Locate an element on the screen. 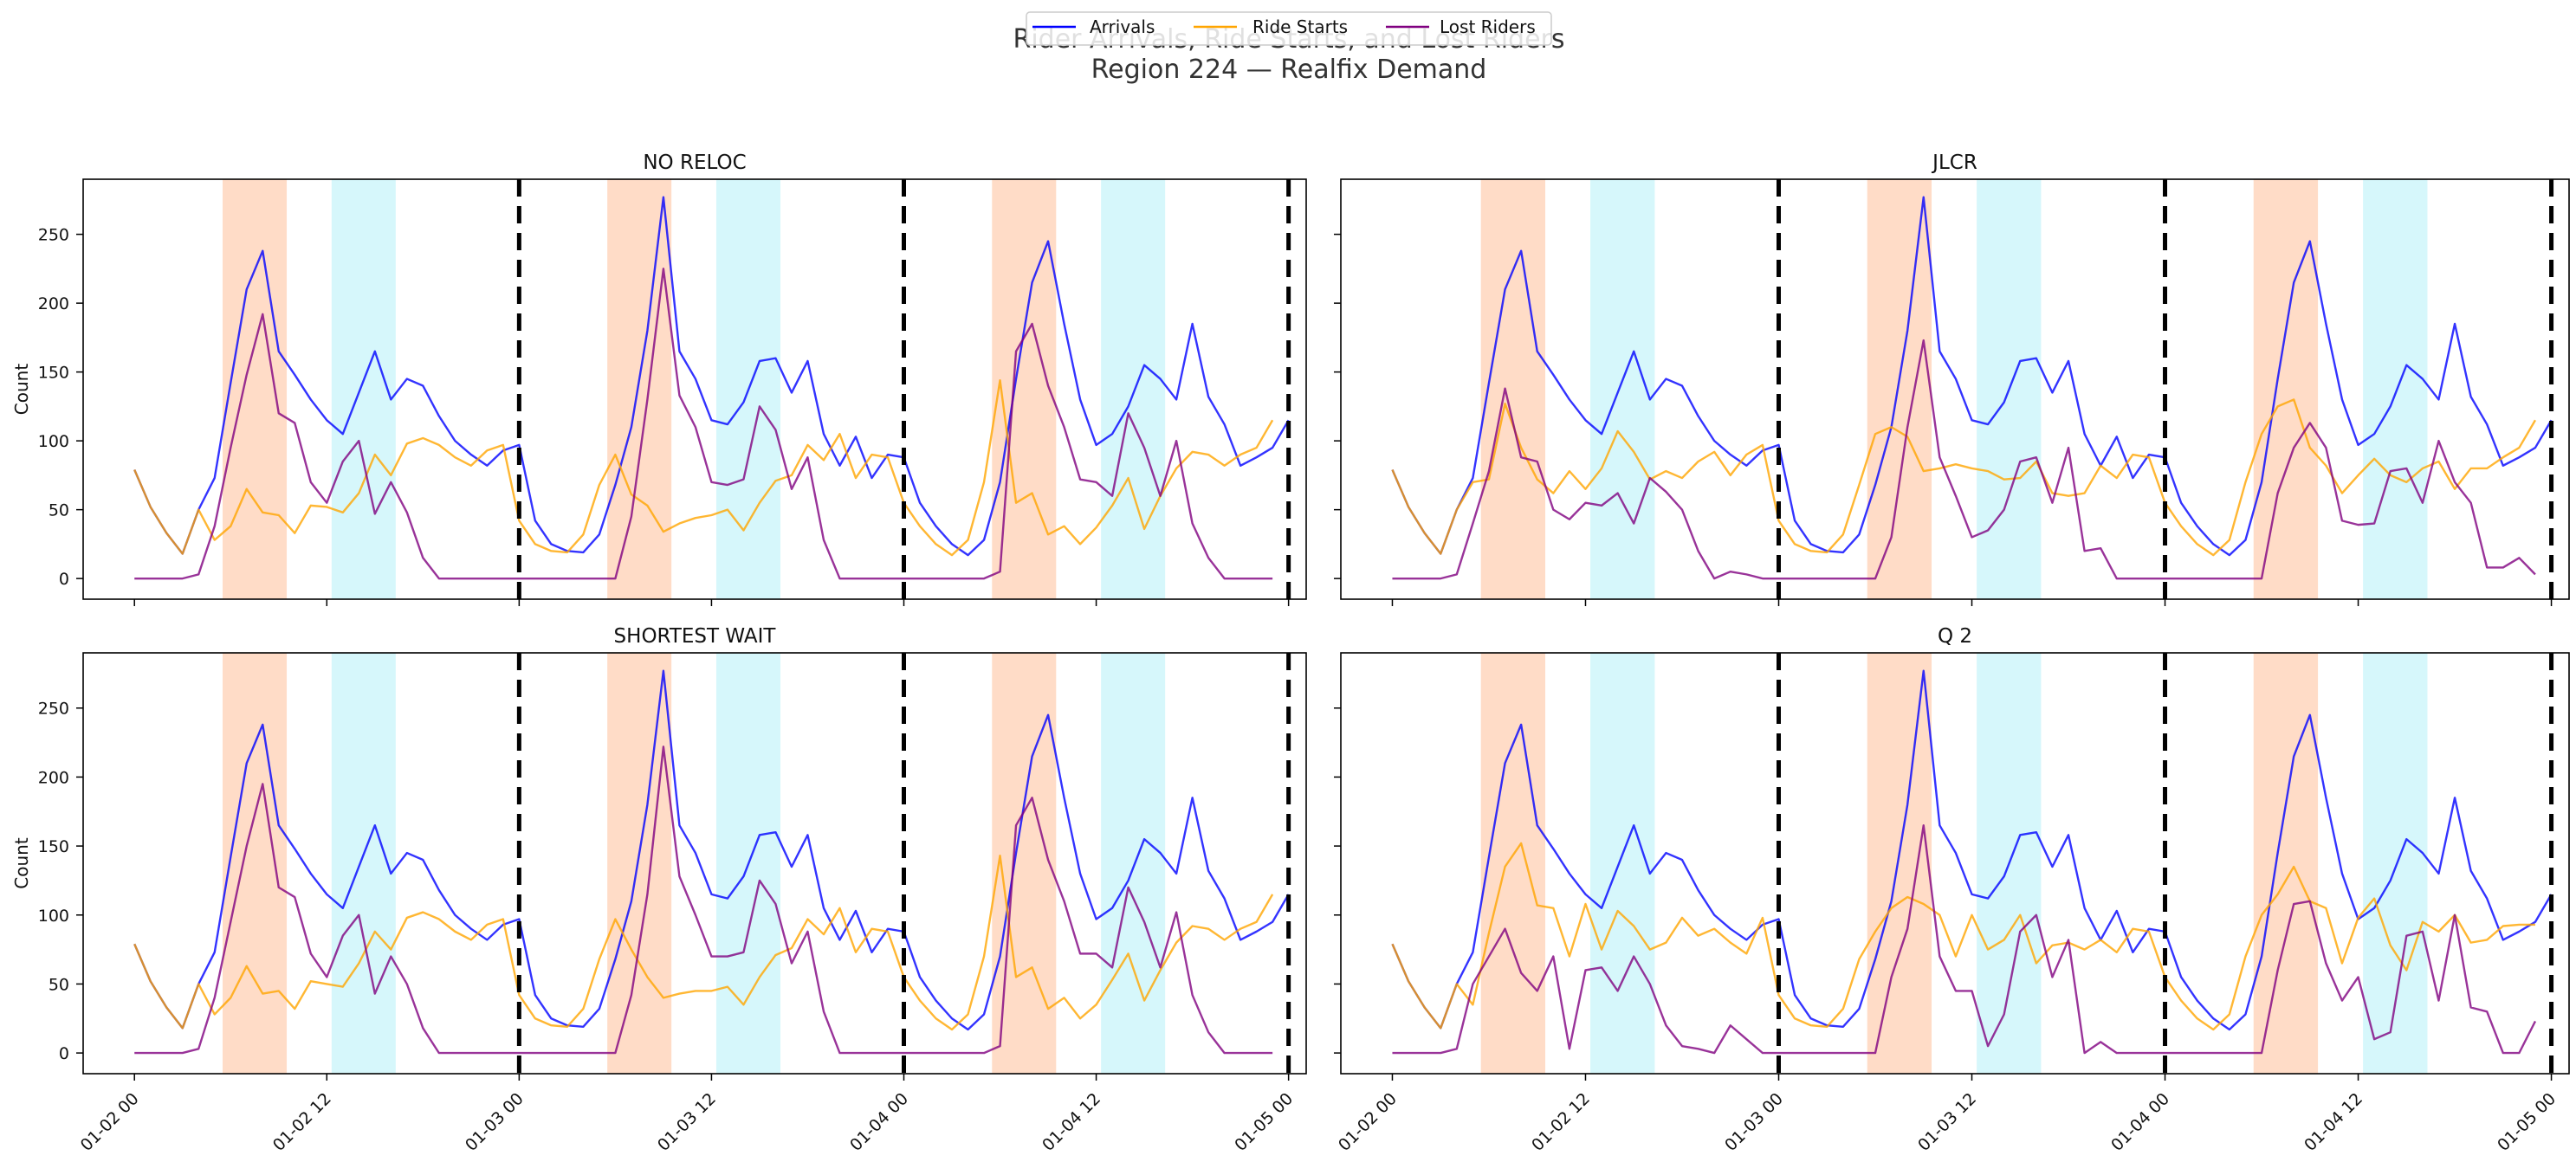 The image size is (2576, 1162). legend-label-lost-riders: Lost Riders is located at coordinates (1488, 27).